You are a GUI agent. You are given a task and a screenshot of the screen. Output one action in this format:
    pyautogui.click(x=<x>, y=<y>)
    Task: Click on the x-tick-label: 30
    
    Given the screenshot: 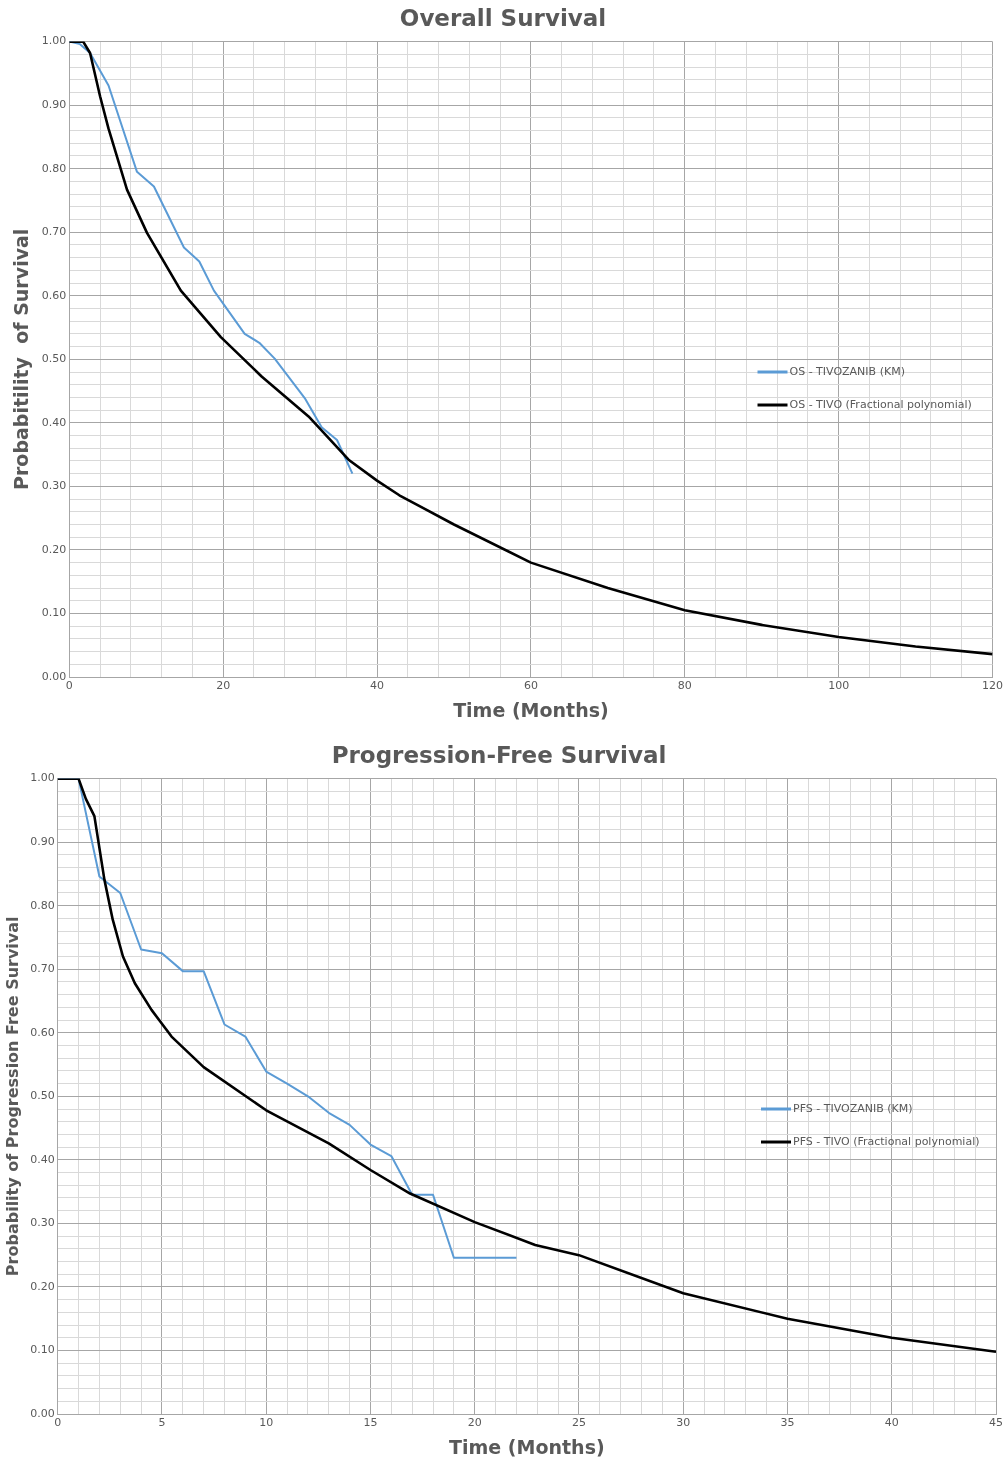 What is the action you would take?
    pyautogui.click(x=683, y=1423)
    